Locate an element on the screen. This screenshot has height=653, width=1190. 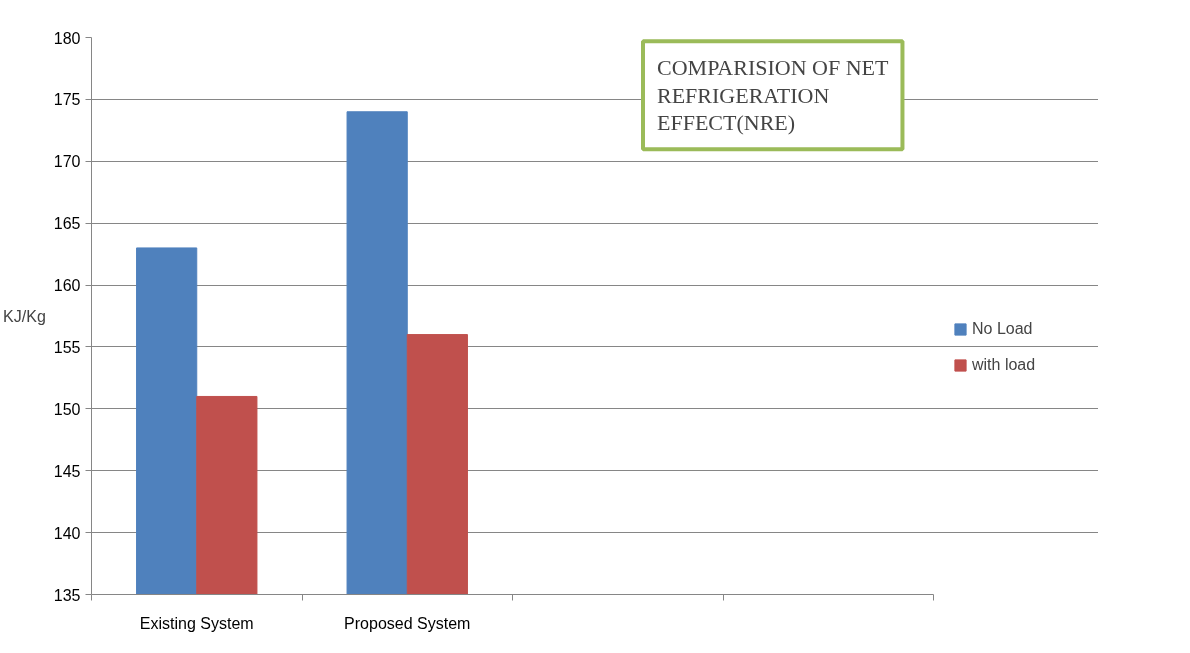
x-tick-label: Existing System is located at coordinates (196, 623).